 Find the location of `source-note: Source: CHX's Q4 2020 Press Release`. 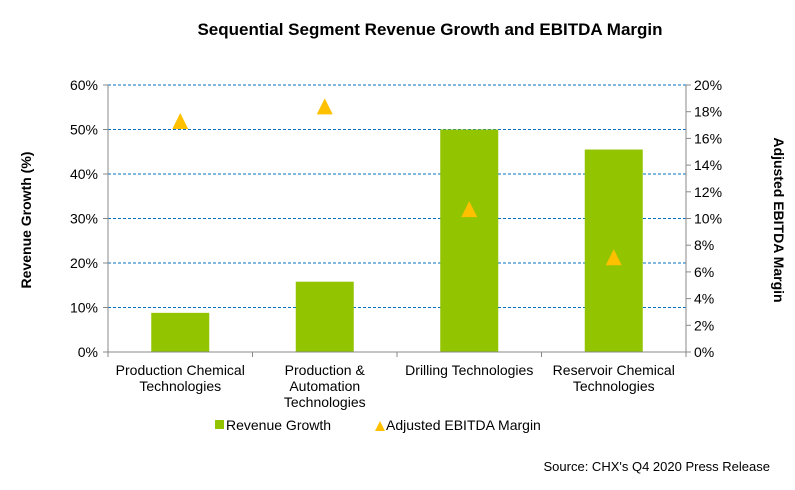

source-note: Source: CHX's Q4 2020 Press Release is located at coordinates (657, 466).